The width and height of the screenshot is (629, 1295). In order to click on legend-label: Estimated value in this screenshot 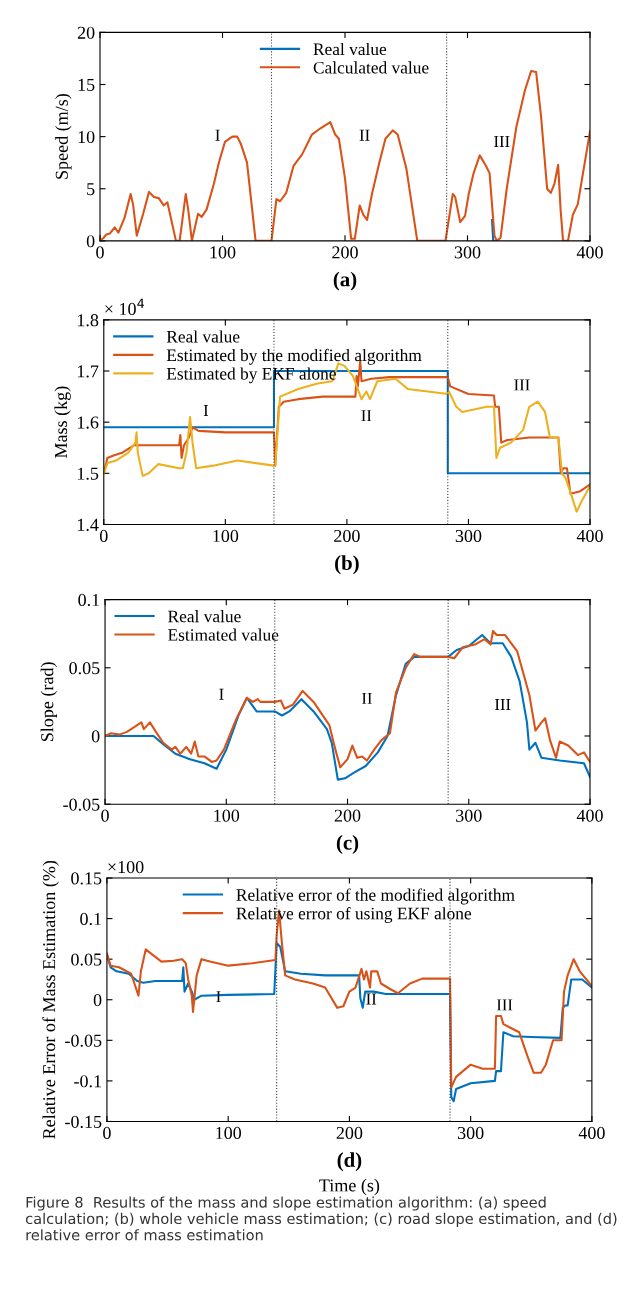, I will do `click(223, 634)`.